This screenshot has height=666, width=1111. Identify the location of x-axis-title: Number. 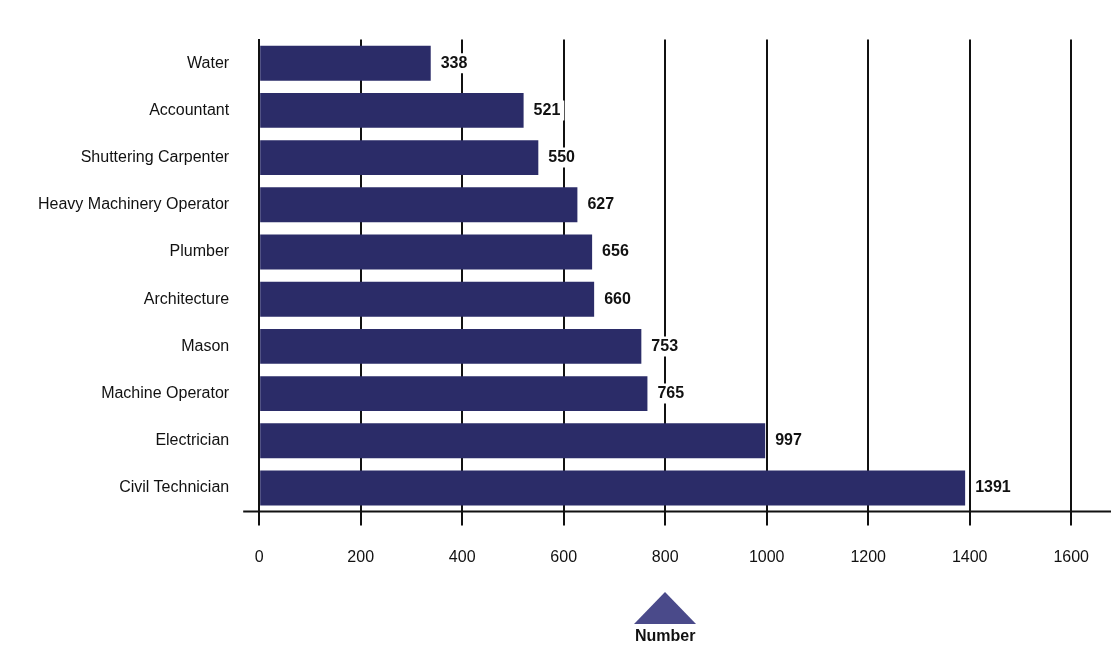
(665, 635).